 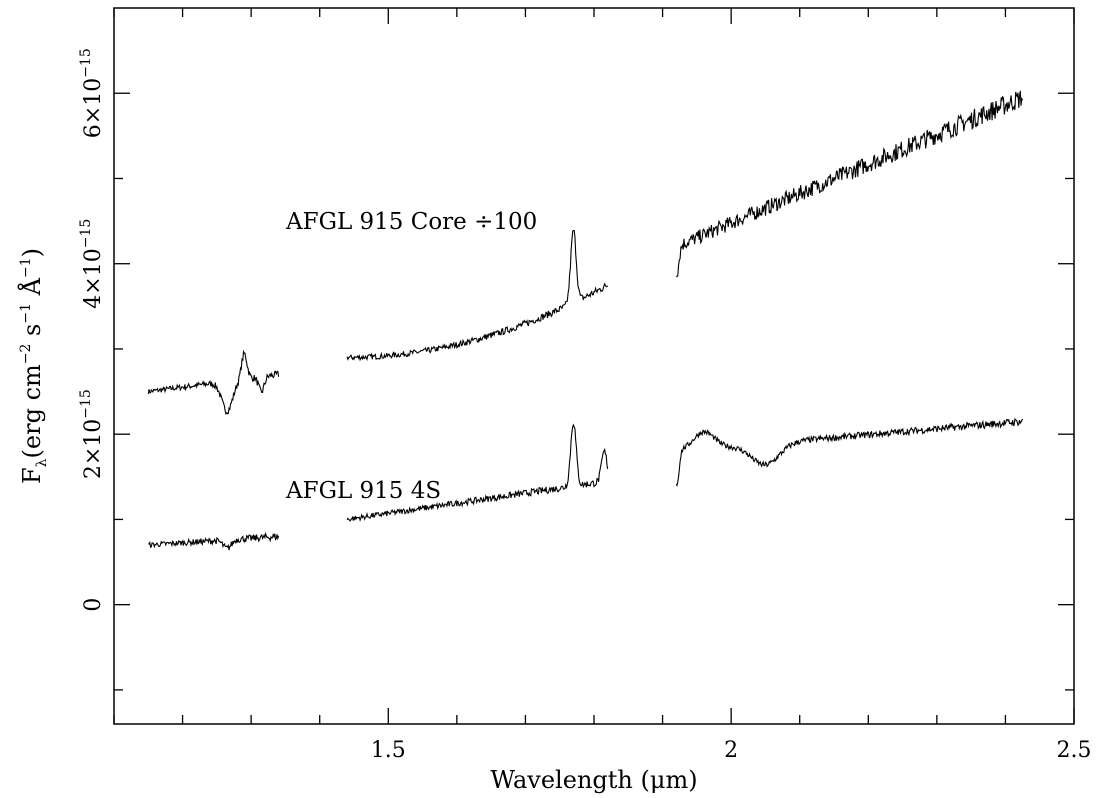 What do you see at coordinates (33, 366) in the screenshot?
I see `y-axis-label: Fλ(erg cm−2 s−1 Å−1)` at bounding box center [33, 366].